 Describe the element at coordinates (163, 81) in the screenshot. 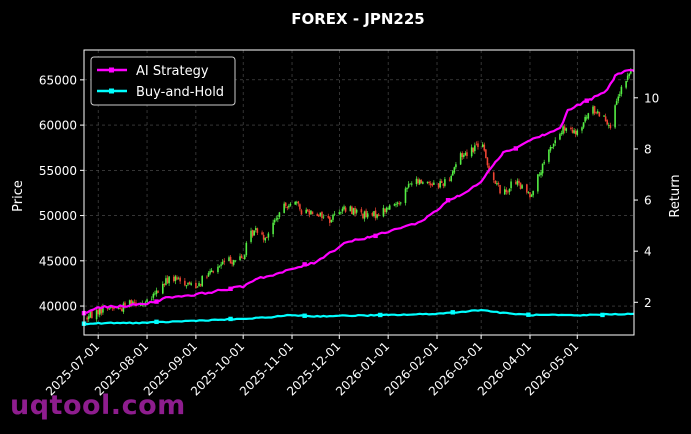

I see `legend: AI Strategy Buy-and-Hold` at that location.